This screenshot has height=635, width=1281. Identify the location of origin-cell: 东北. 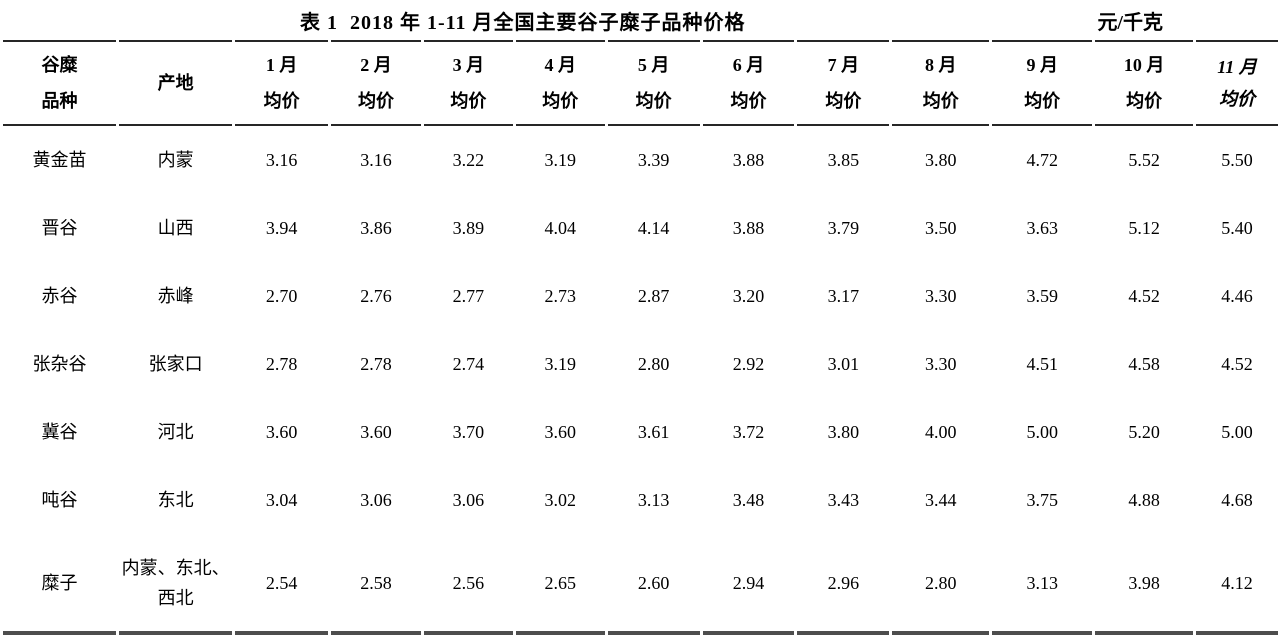
(175, 500).